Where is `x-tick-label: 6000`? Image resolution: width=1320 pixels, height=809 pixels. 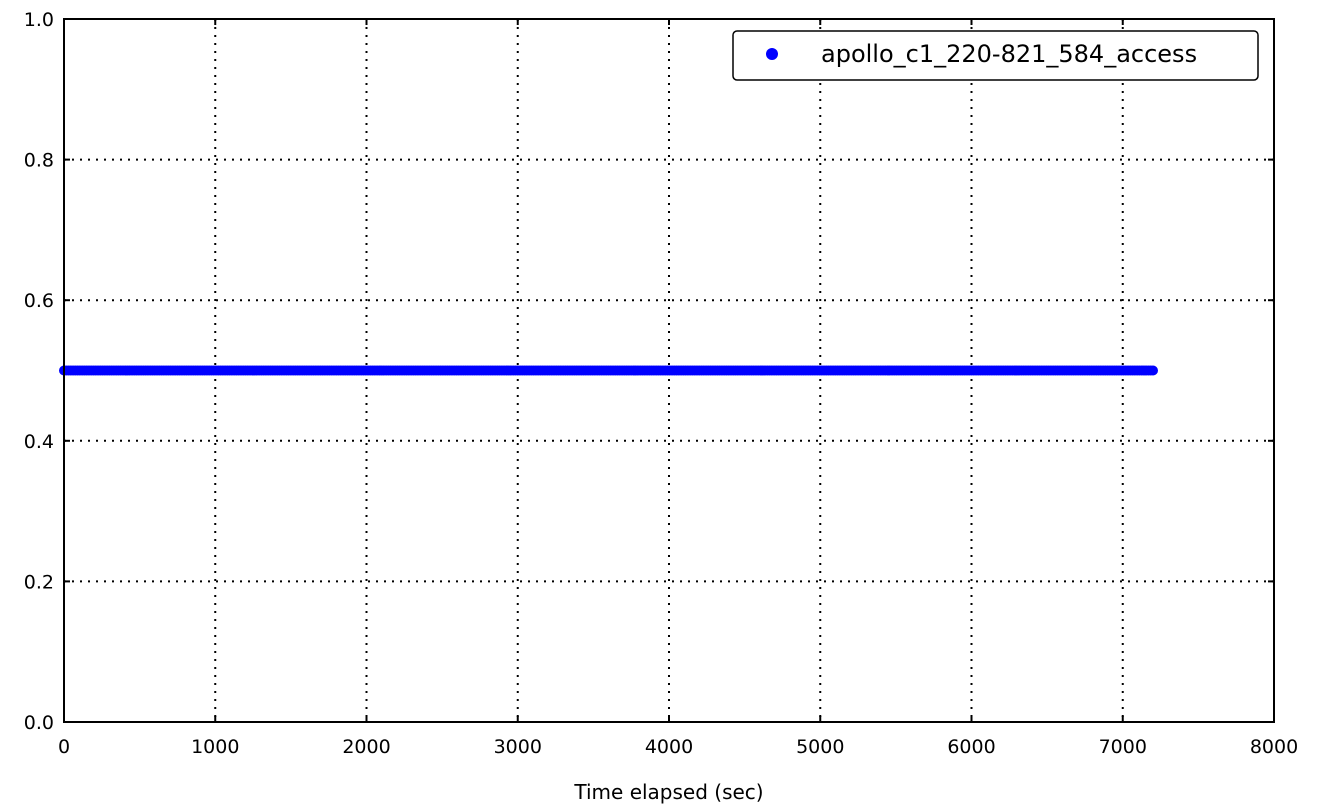
x-tick-label: 6000 is located at coordinates (971, 747).